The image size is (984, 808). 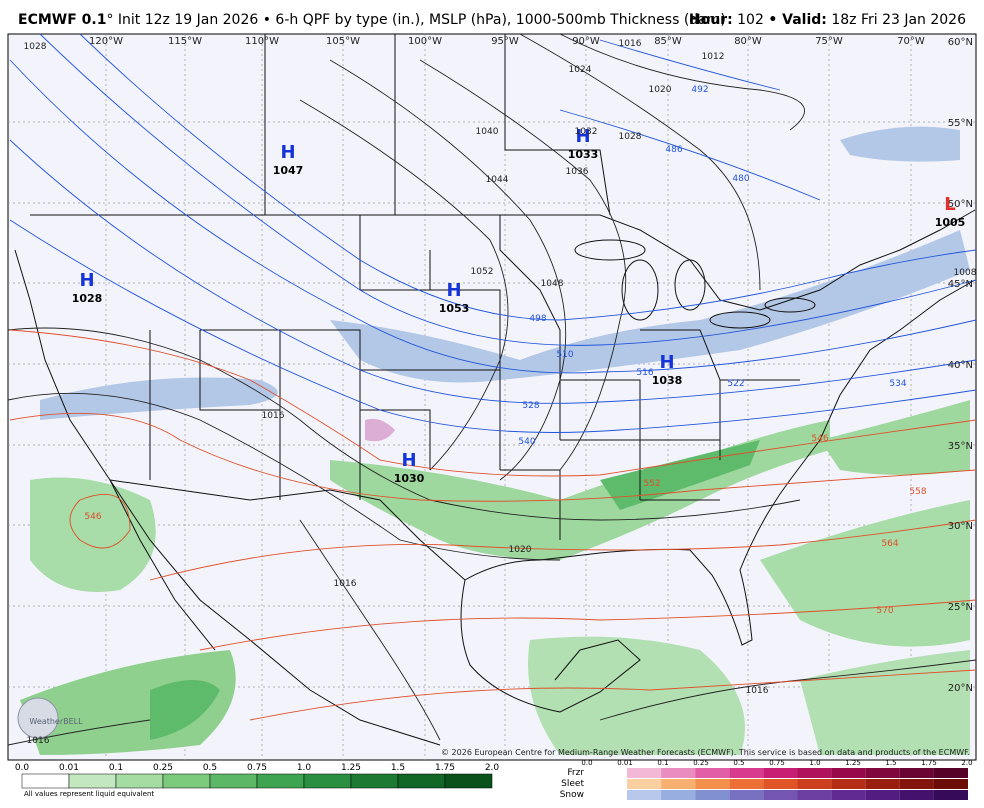 What do you see at coordinates (949, 204) in the screenshot?
I see `pressure-letter: L` at bounding box center [949, 204].